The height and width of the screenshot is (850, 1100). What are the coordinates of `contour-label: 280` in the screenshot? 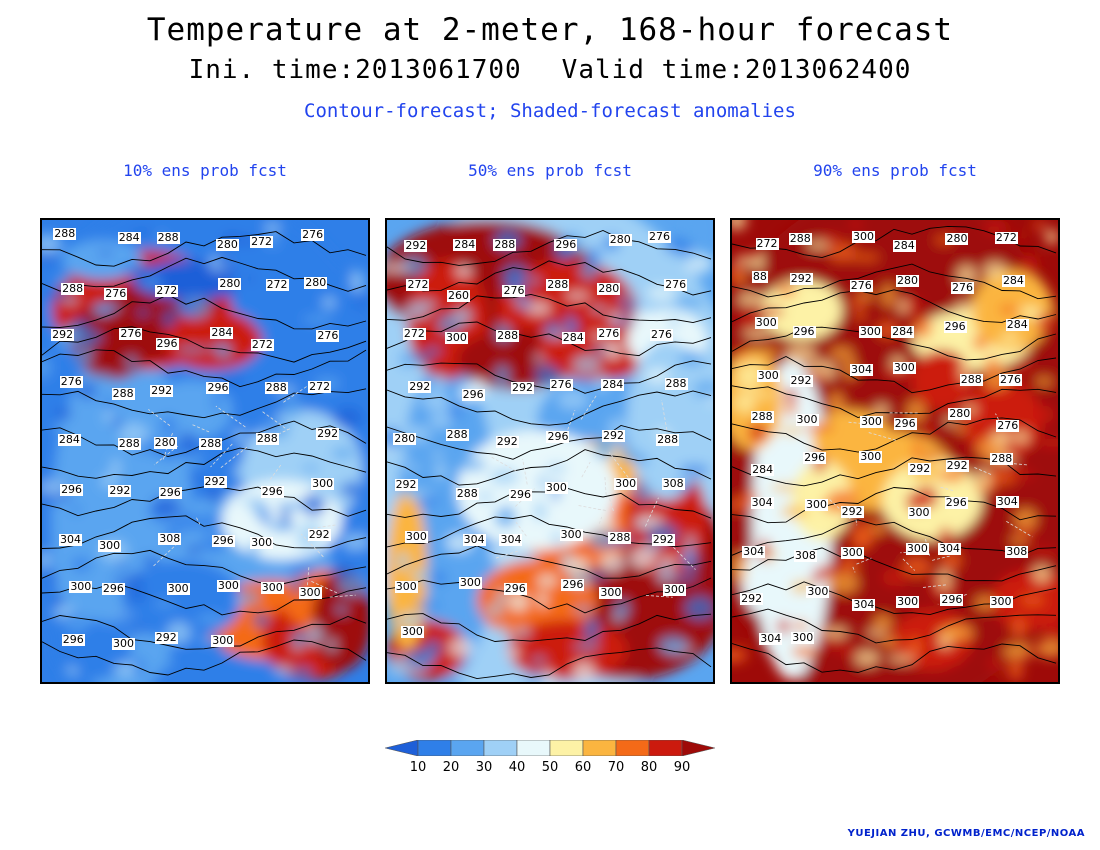 It's located at (620, 240).